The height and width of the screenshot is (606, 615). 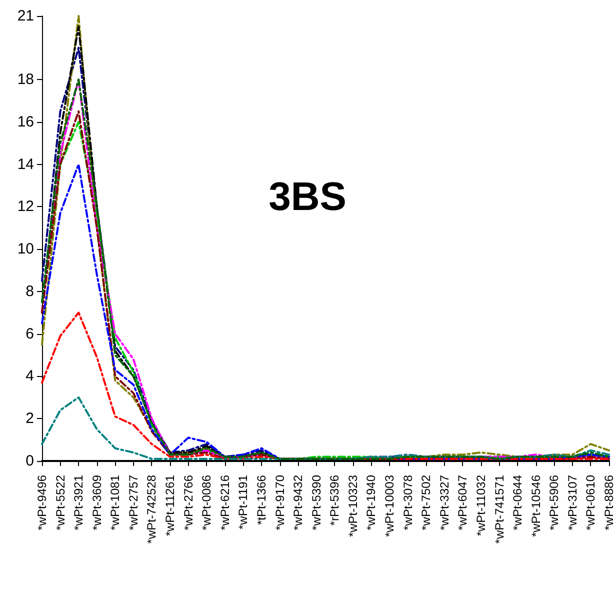 I want to click on y-tick-label: 6, so click(x=30, y=333).